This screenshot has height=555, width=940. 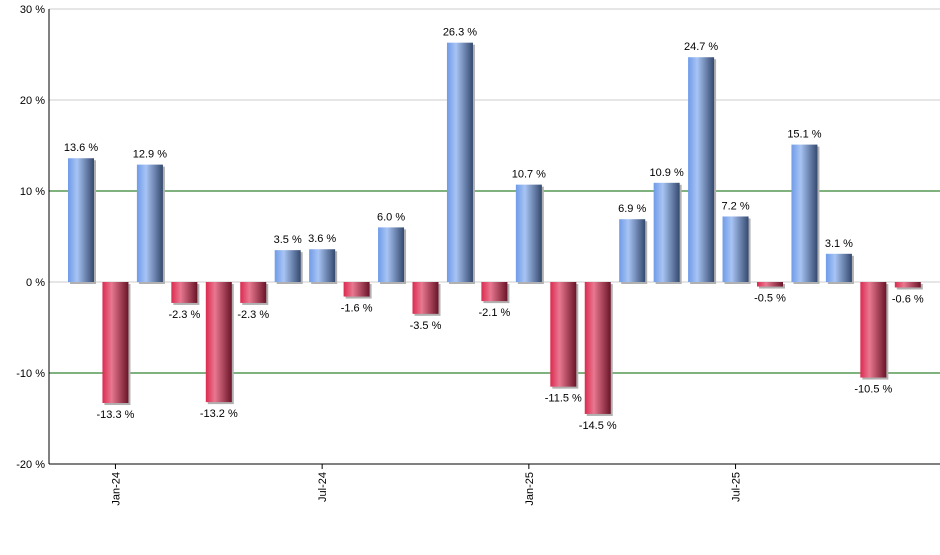 What do you see at coordinates (426, 326) in the screenshot?
I see `data-label: -3.5 %` at bounding box center [426, 326].